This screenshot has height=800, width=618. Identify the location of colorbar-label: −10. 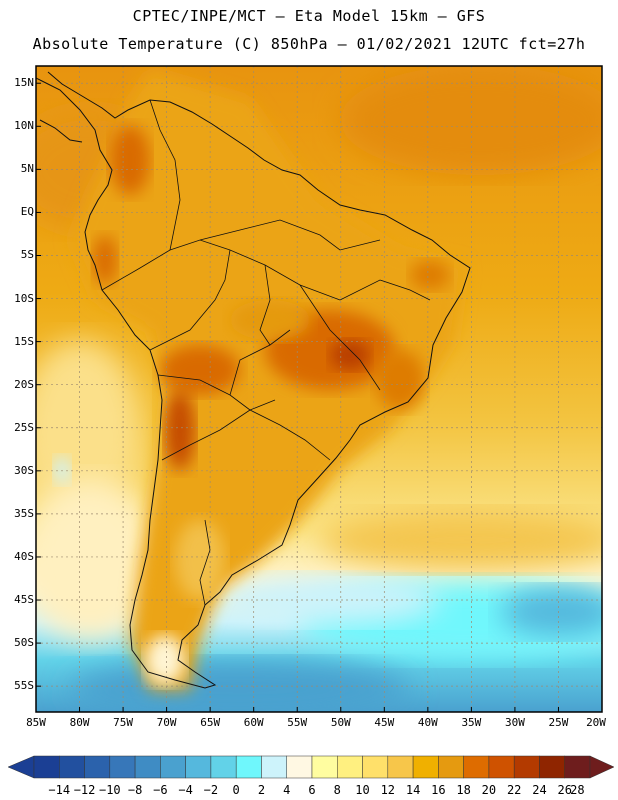
(109, 790).